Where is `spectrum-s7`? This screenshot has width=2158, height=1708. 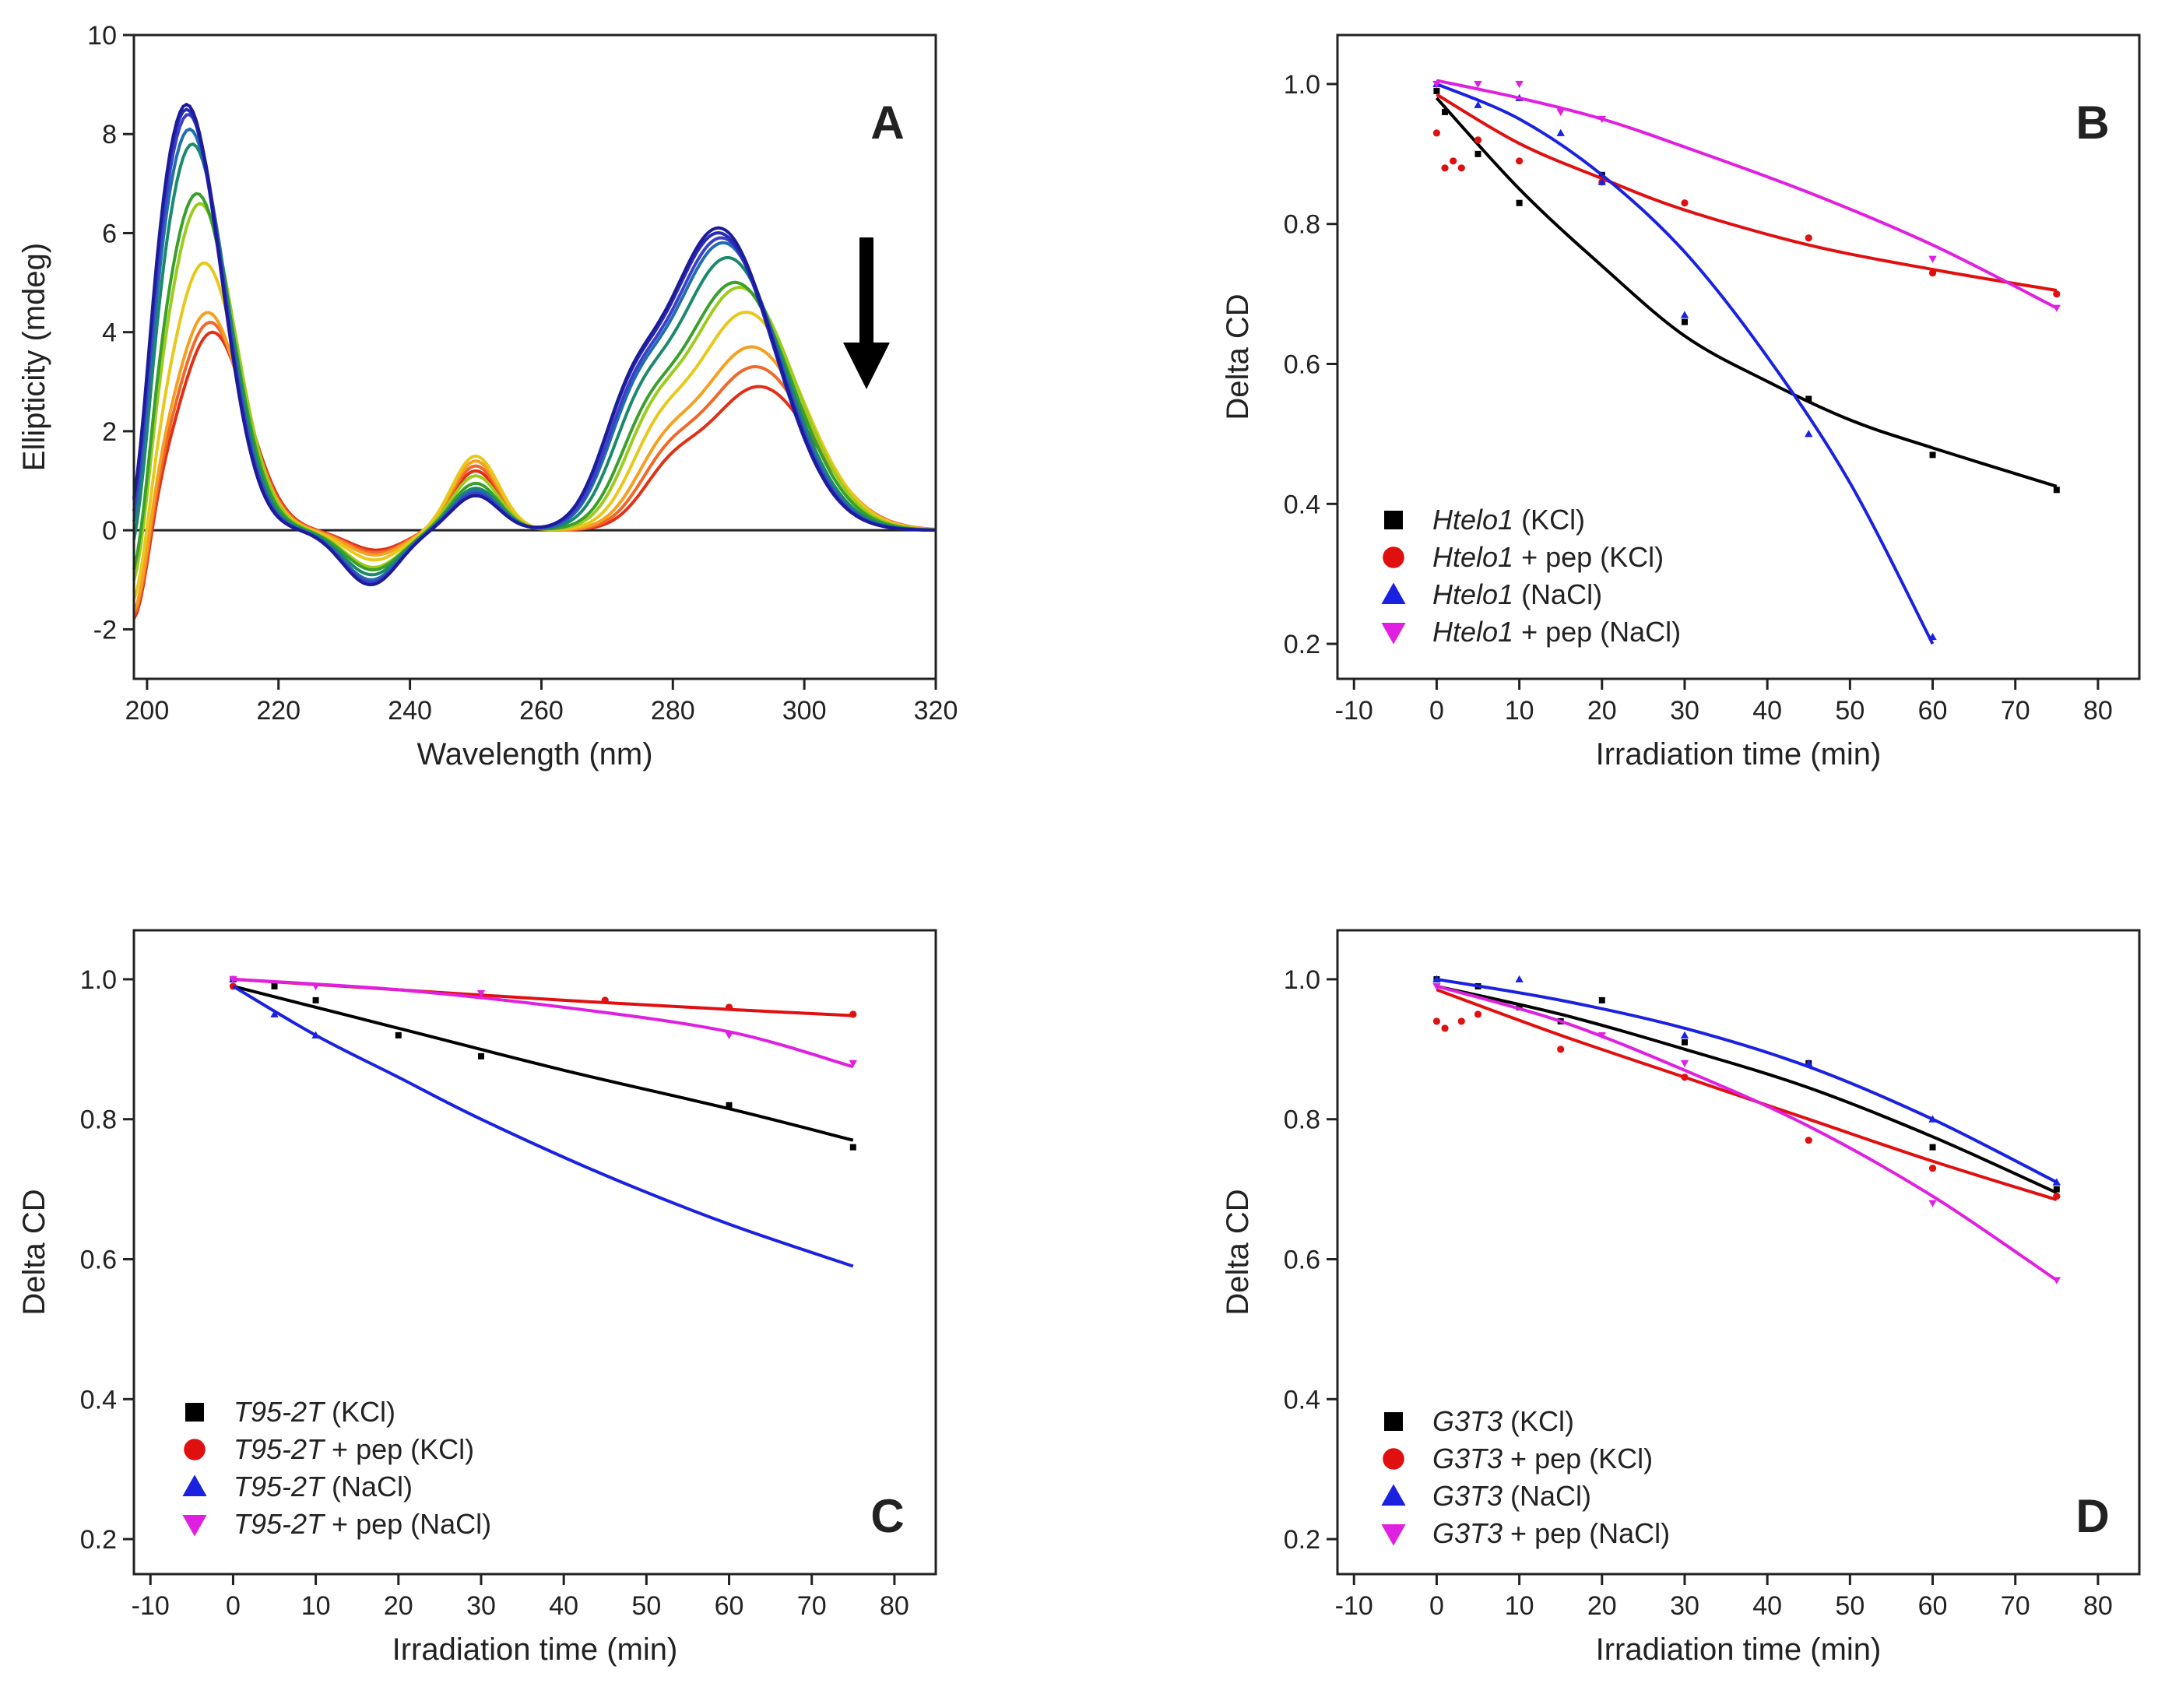 spectrum-s7 is located at coordinates (534, 391).